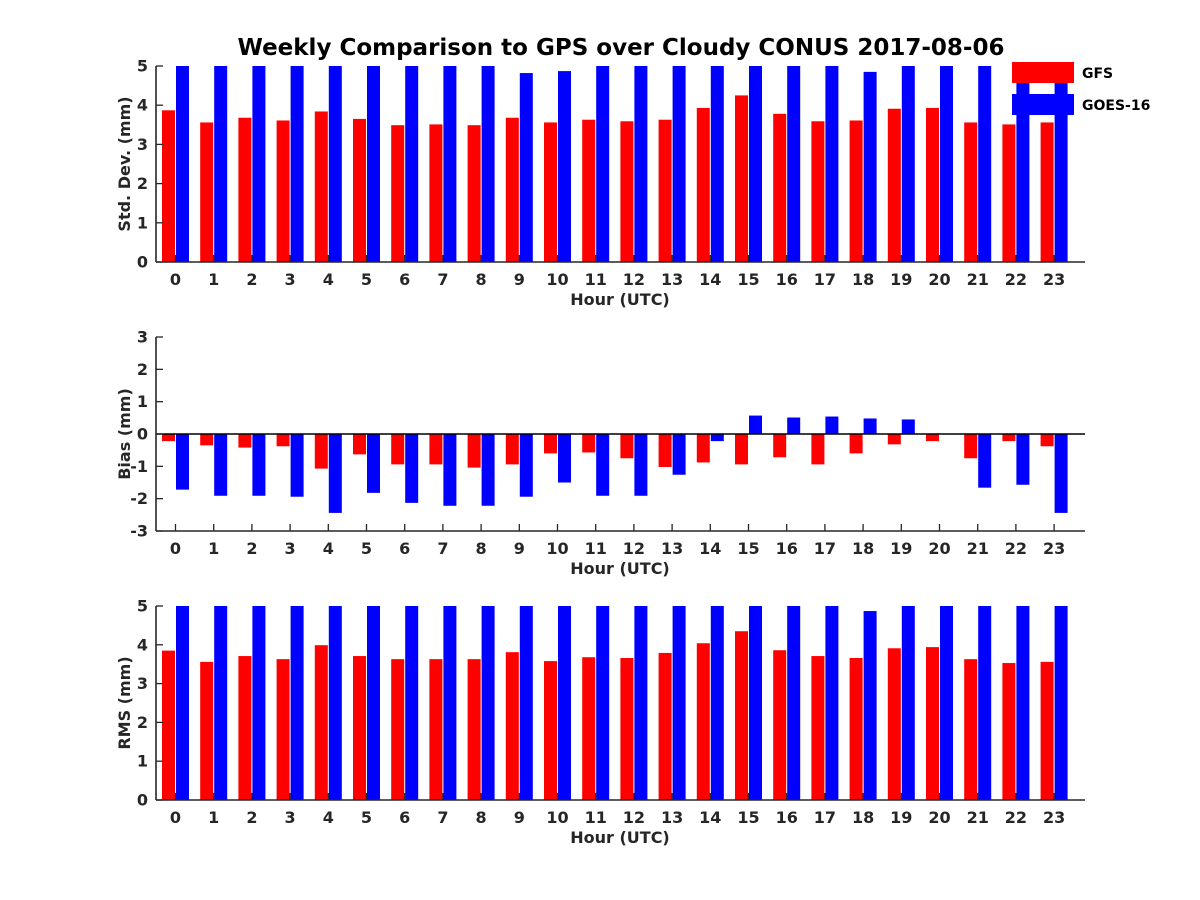  What do you see at coordinates (328, 548) in the screenshot?
I see `x-tick-label: 4` at bounding box center [328, 548].